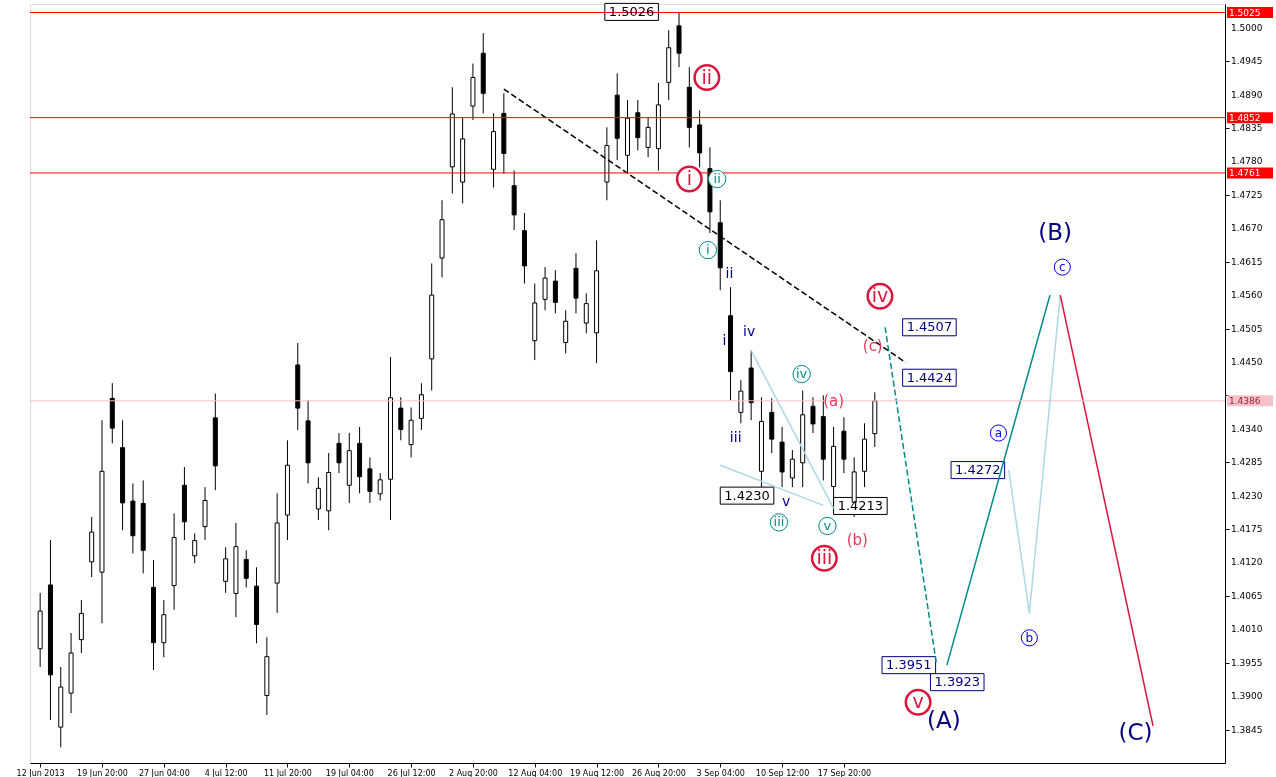 This screenshot has height=777, width=1276. I want to click on y-tick-label: 1.4285, so click(1247, 462).